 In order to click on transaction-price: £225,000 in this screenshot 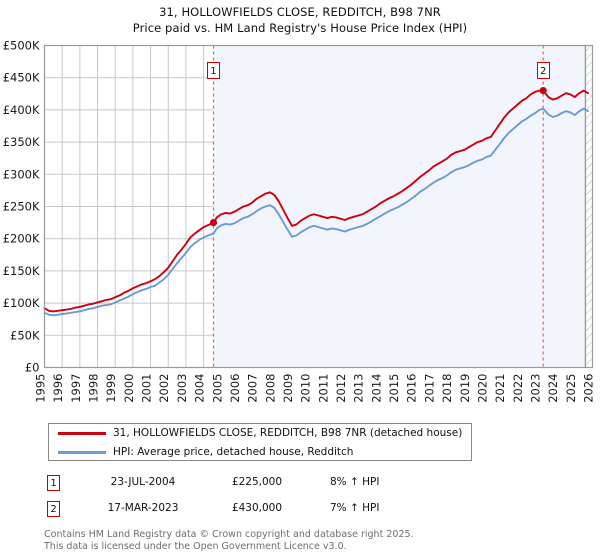, I will do `click(257, 482)`.